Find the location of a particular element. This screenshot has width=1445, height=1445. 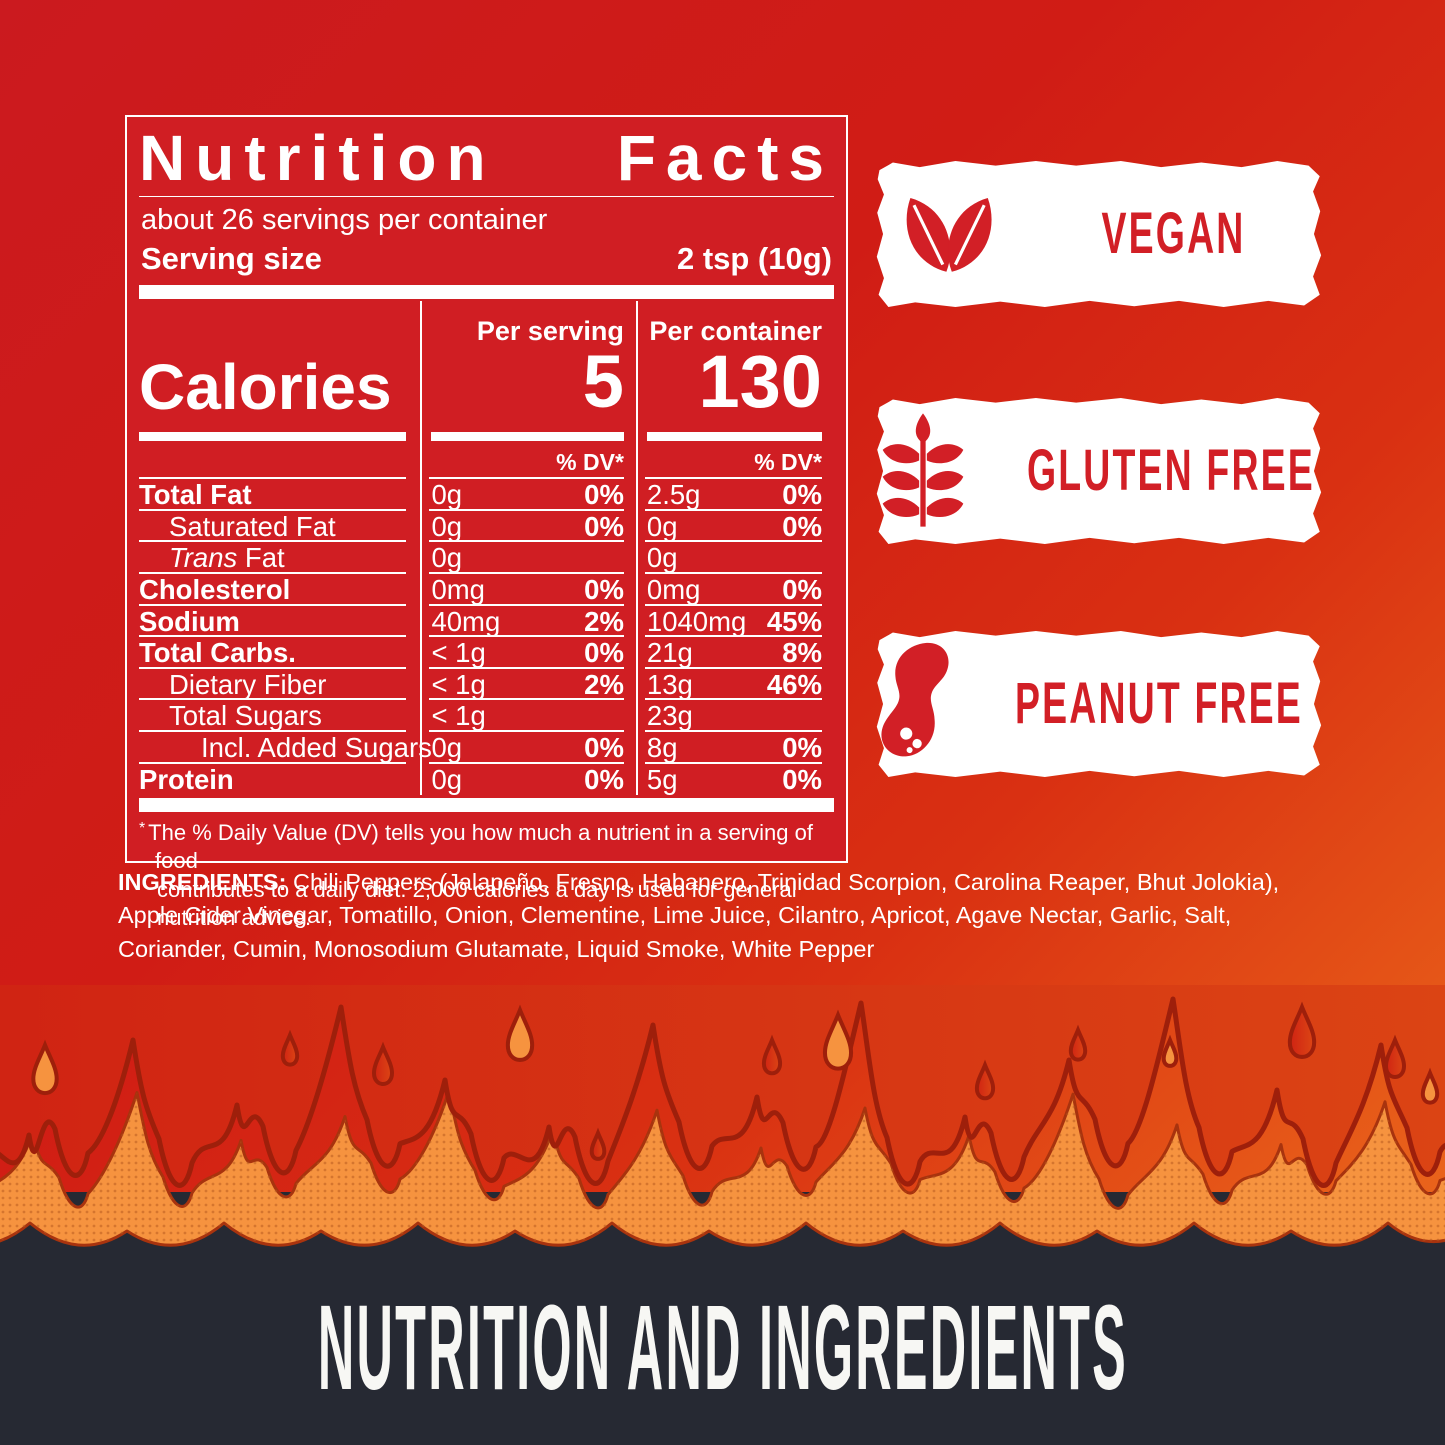

per-serving-cell: < 1g 0% is located at coordinates (527, 653).